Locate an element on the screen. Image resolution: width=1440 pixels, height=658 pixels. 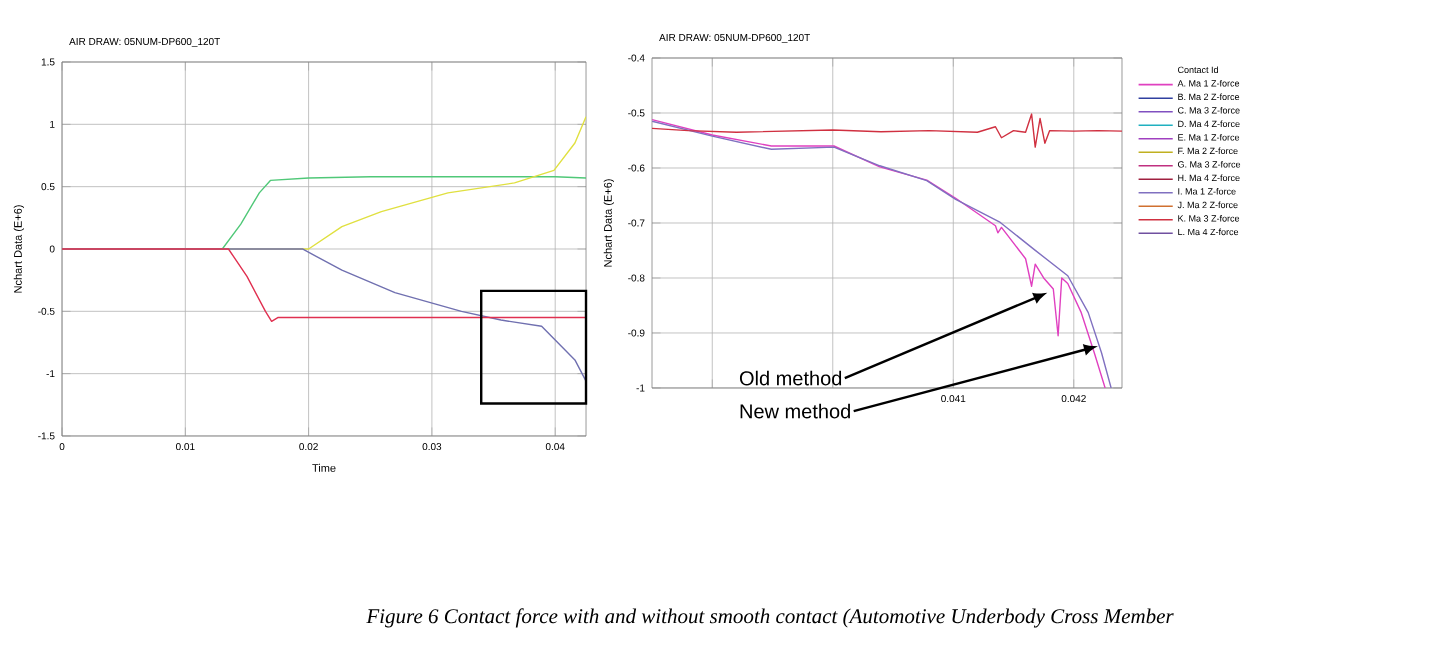
annotation: New method is located at coordinates (795, 411).